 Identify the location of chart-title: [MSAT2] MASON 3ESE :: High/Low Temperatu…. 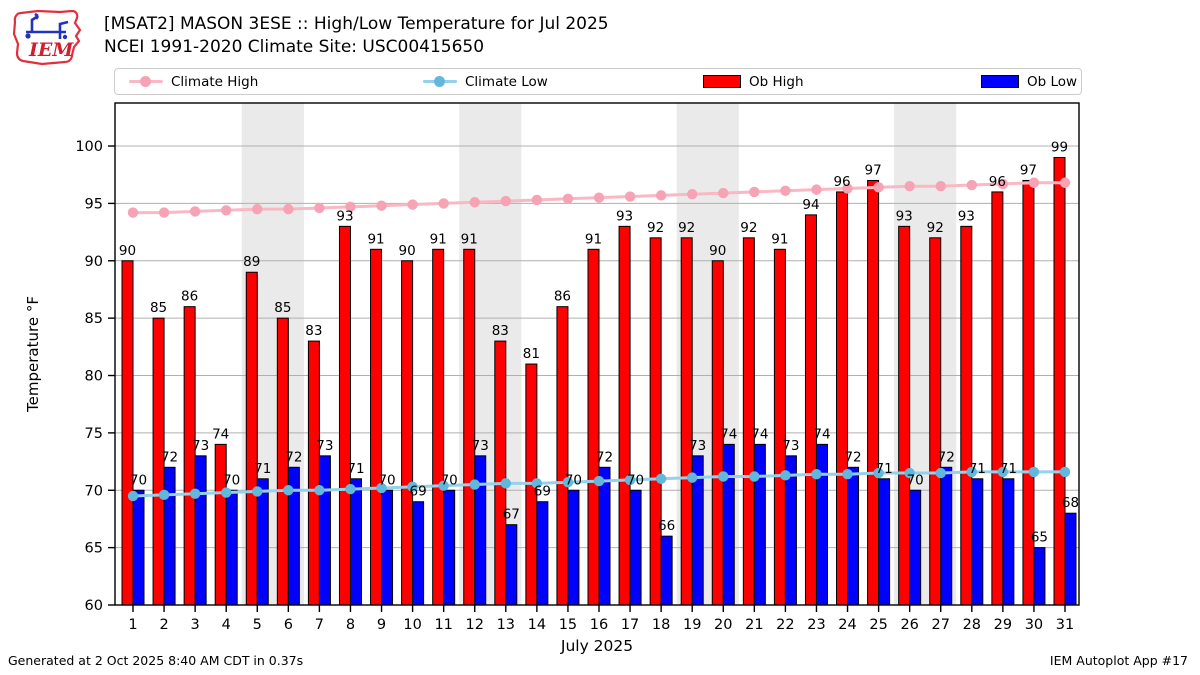
(356, 24).